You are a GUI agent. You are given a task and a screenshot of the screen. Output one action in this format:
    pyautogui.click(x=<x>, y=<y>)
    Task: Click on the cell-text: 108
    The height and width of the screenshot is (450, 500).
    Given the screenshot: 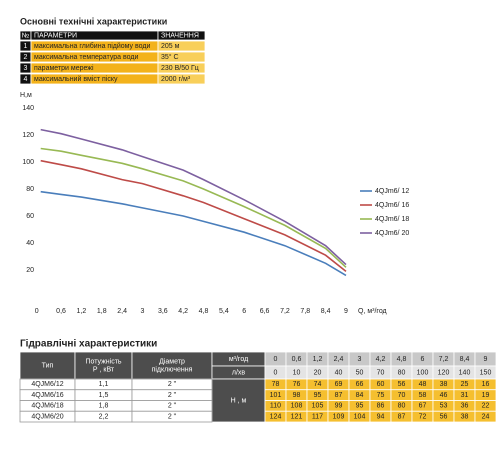 What is the action you would take?
    pyautogui.click(x=297, y=406)
    